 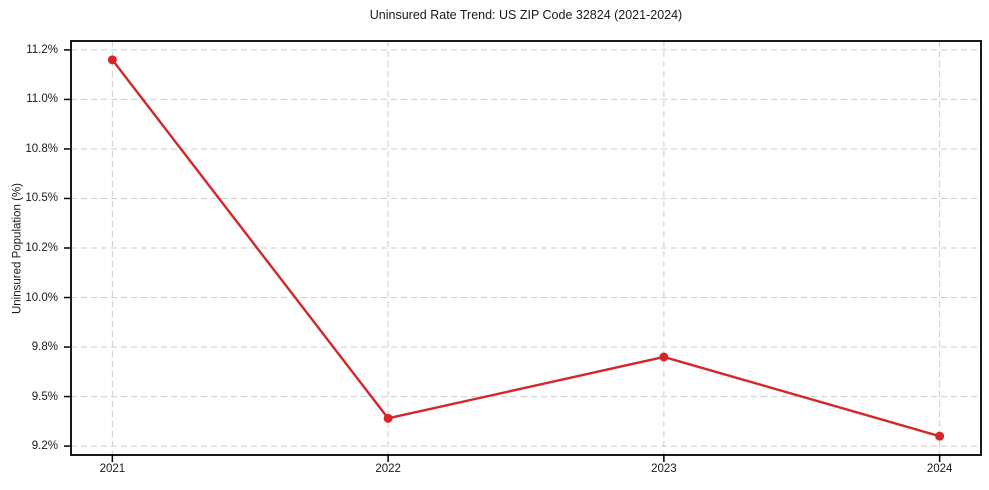 I want to click on x-tick-label: 2024, so click(x=939, y=469).